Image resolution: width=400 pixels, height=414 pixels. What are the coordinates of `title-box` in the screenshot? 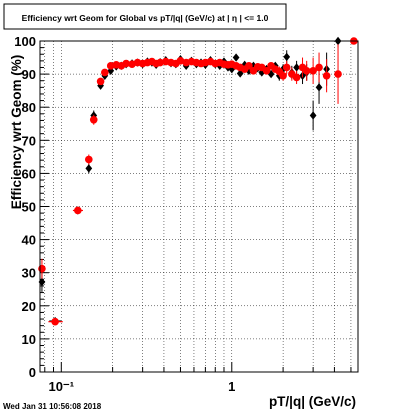 It's located at (145, 16).